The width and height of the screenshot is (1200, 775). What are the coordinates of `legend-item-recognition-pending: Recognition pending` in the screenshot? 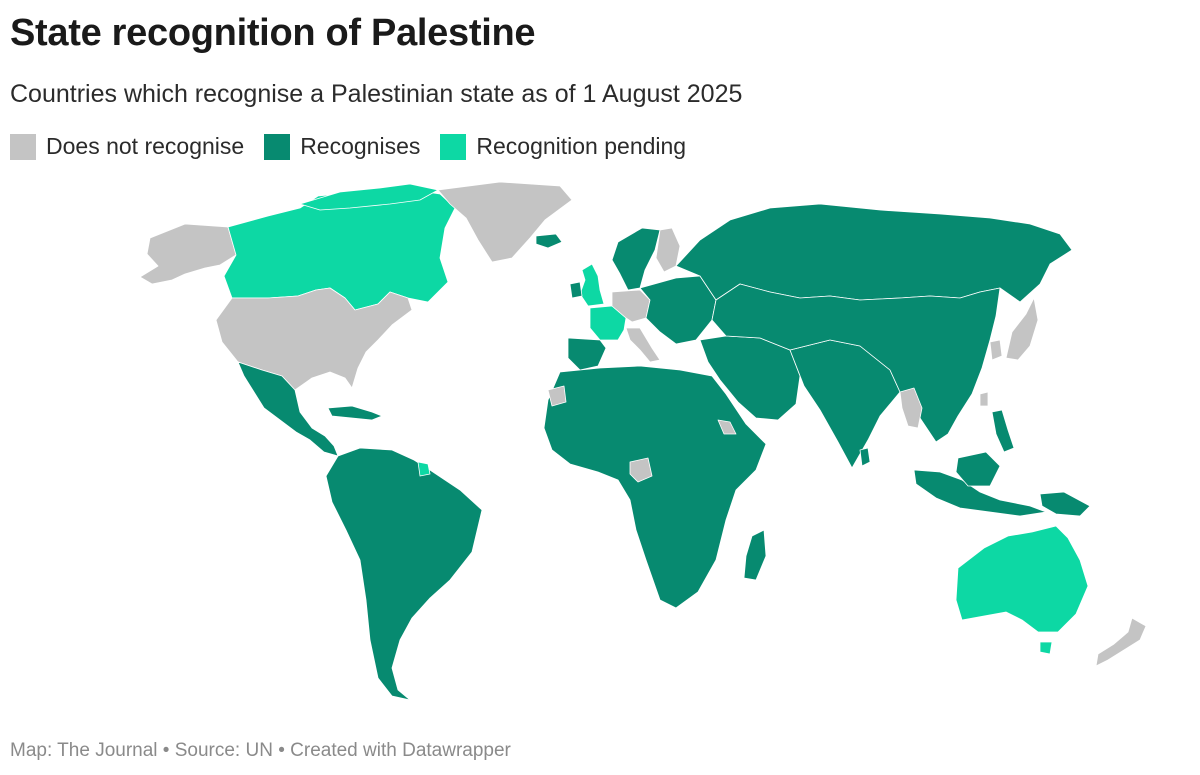 It's located at (563, 146).